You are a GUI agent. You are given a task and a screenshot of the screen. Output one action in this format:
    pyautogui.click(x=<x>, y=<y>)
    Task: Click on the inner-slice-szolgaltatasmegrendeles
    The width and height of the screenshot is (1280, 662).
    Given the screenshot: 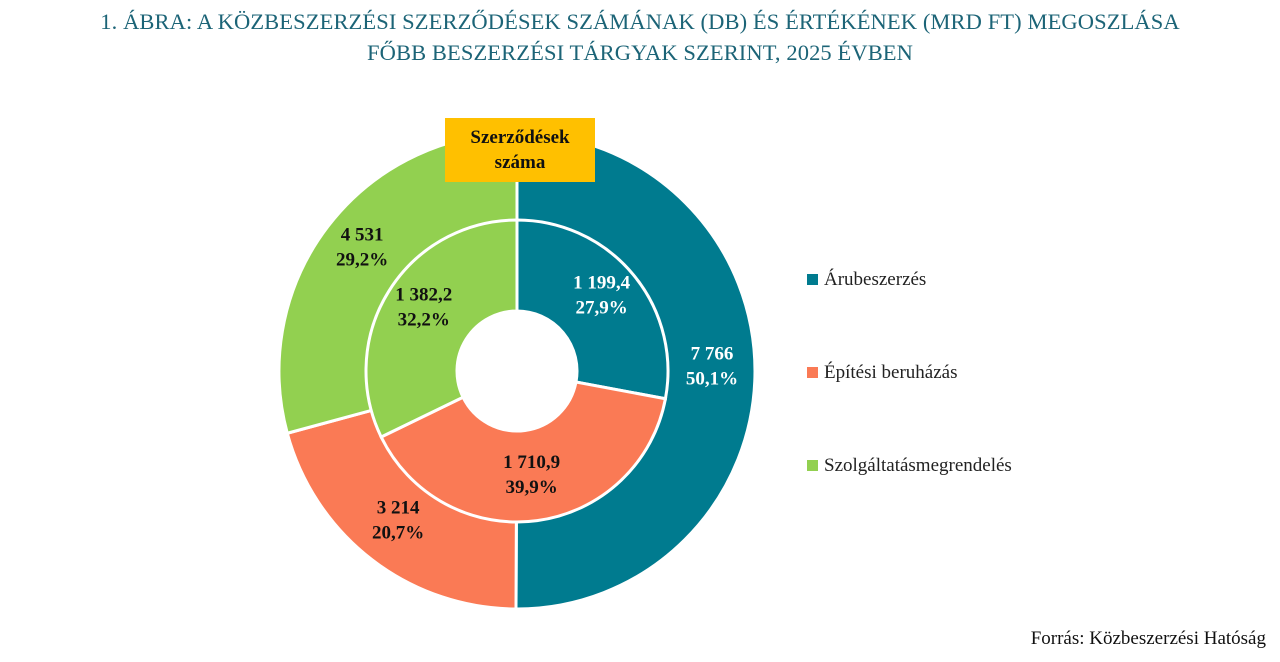 What is the action you would take?
    pyautogui.click(x=441, y=329)
    